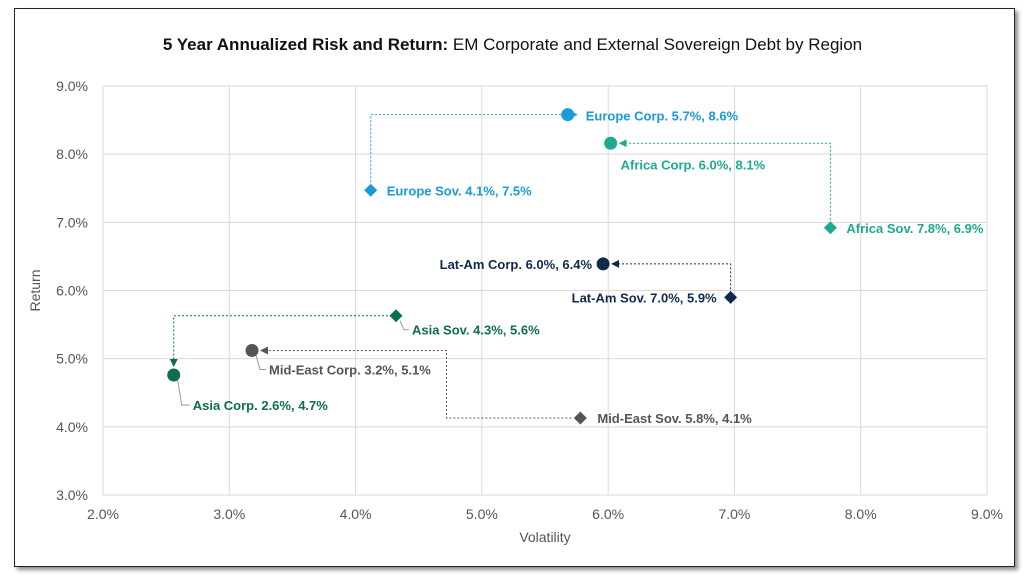 The height and width of the screenshot is (579, 1025). I want to click on x-tick-label: 9.0%, so click(987, 514).